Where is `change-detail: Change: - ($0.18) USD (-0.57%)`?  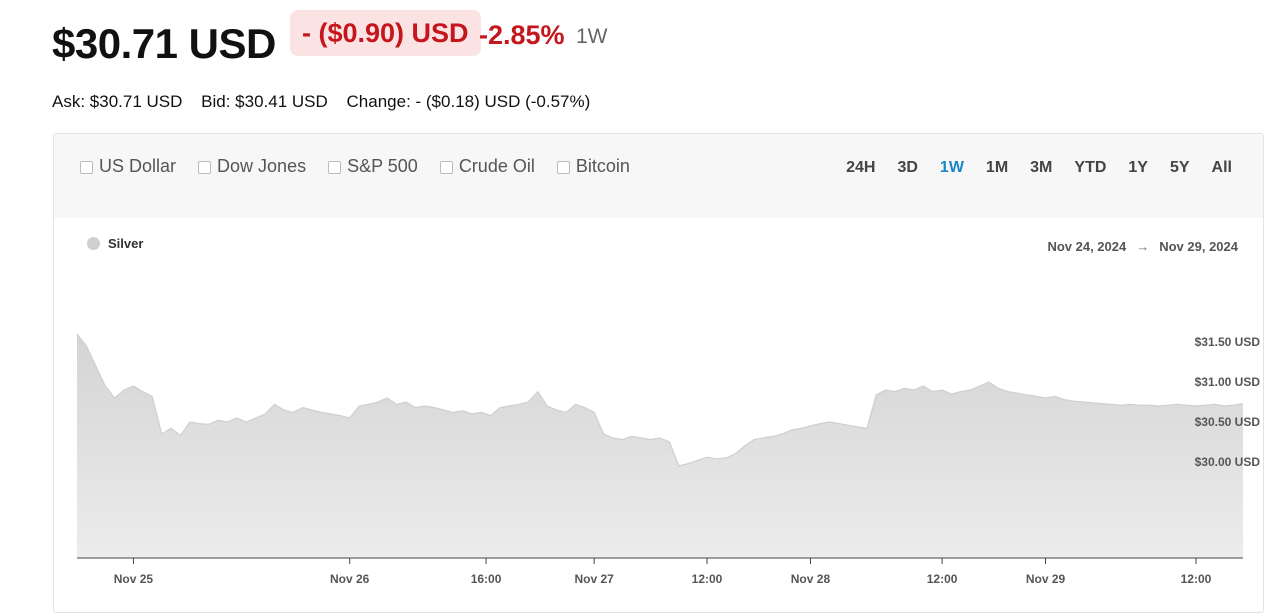 change-detail: Change: - ($0.18) USD (-0.57%) is located at coordinates (468, 101).